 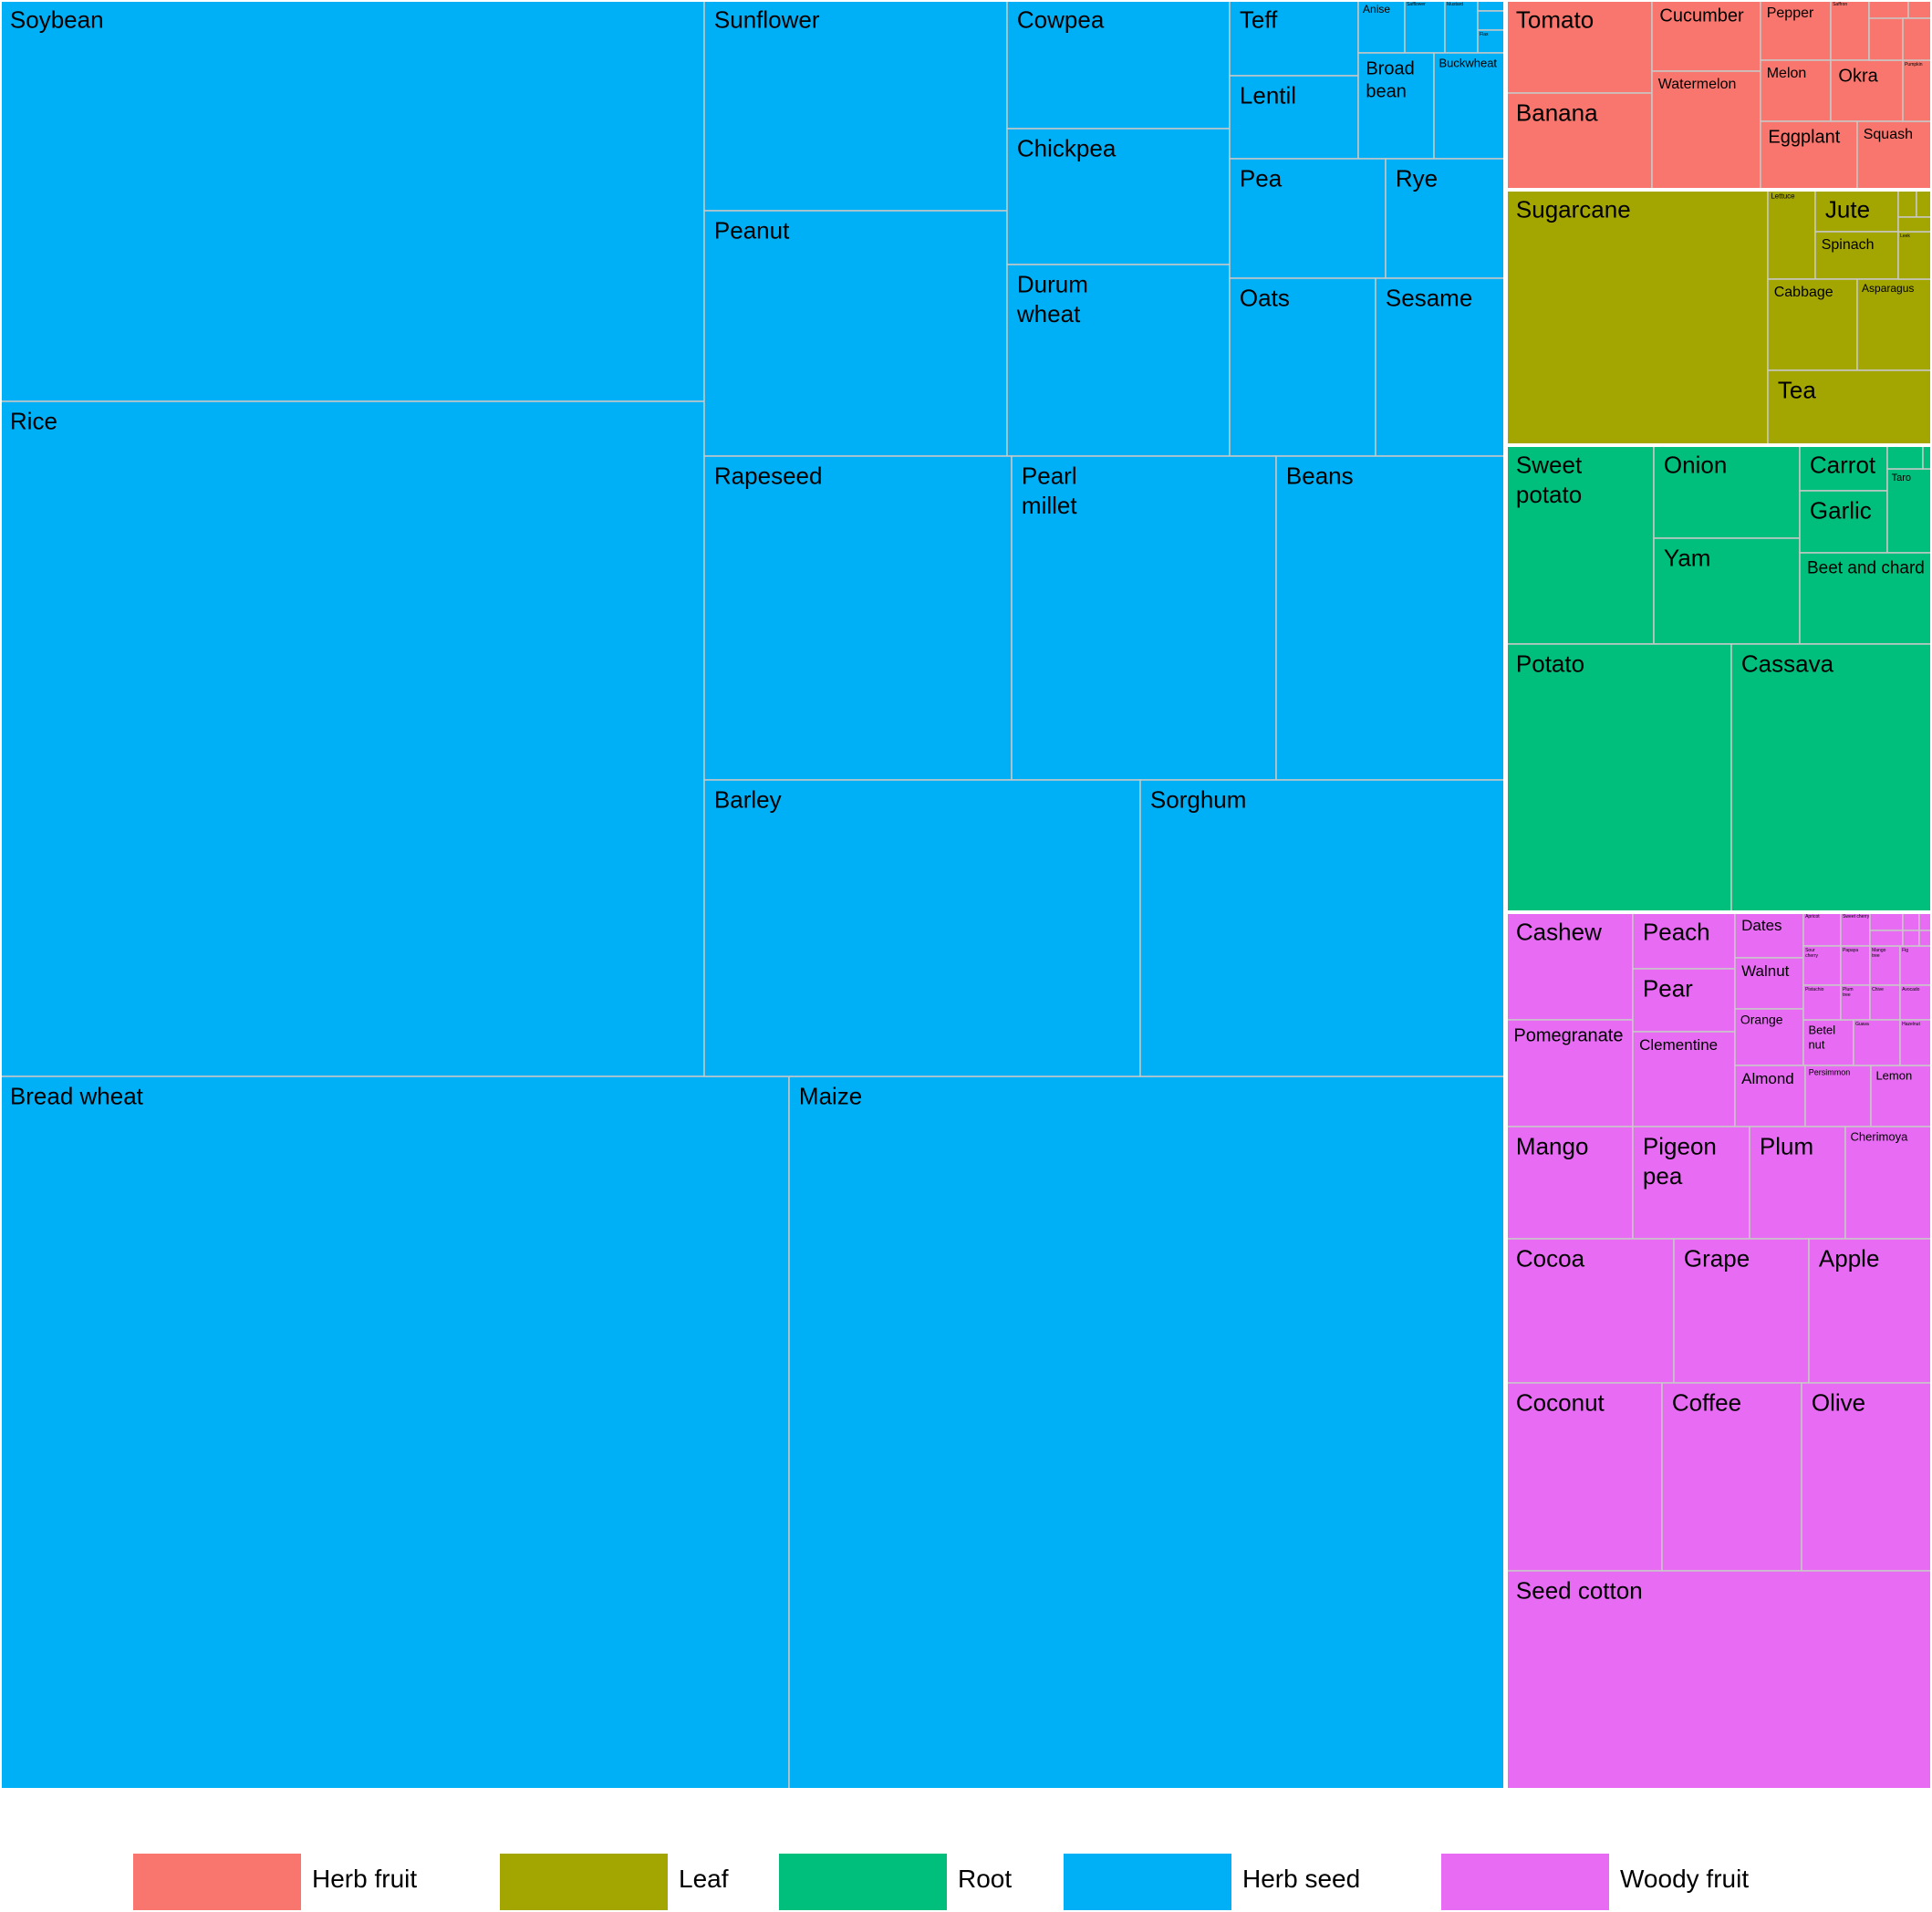 What do you see at coordinates (1822, 929) in the screenshot?
I see `tile-apricot` at bounding box center [1822, 929].